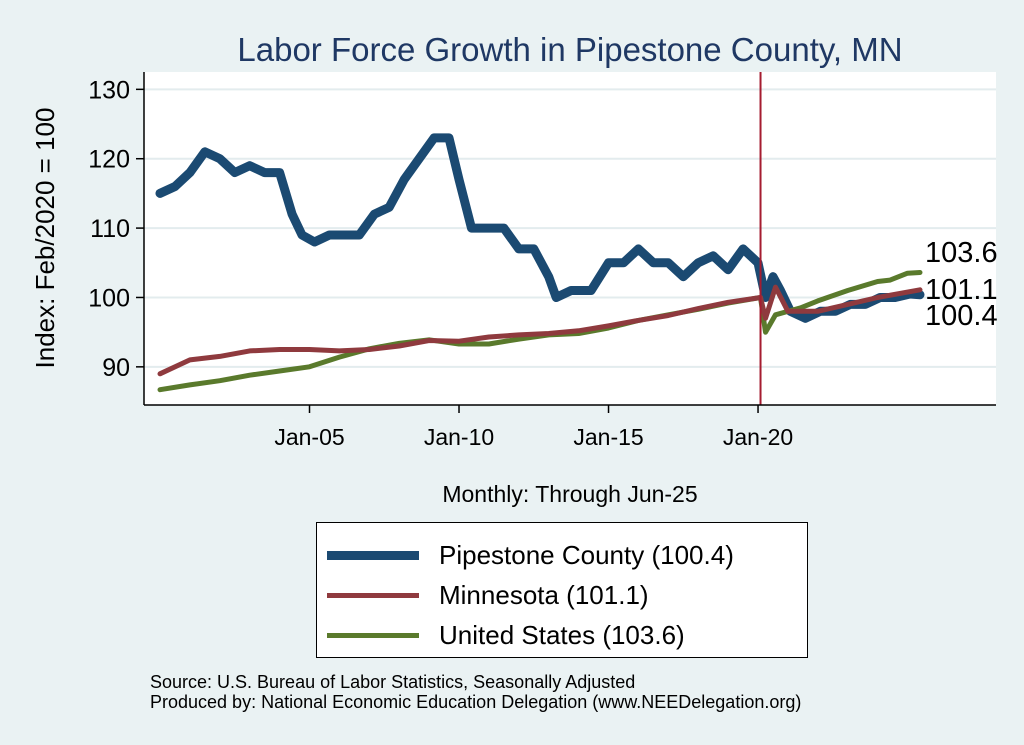  What do you see at coordinates (373, 635) in the screenshot?
I see `legend-swatch-united-states` at bounding box center [373, 635].